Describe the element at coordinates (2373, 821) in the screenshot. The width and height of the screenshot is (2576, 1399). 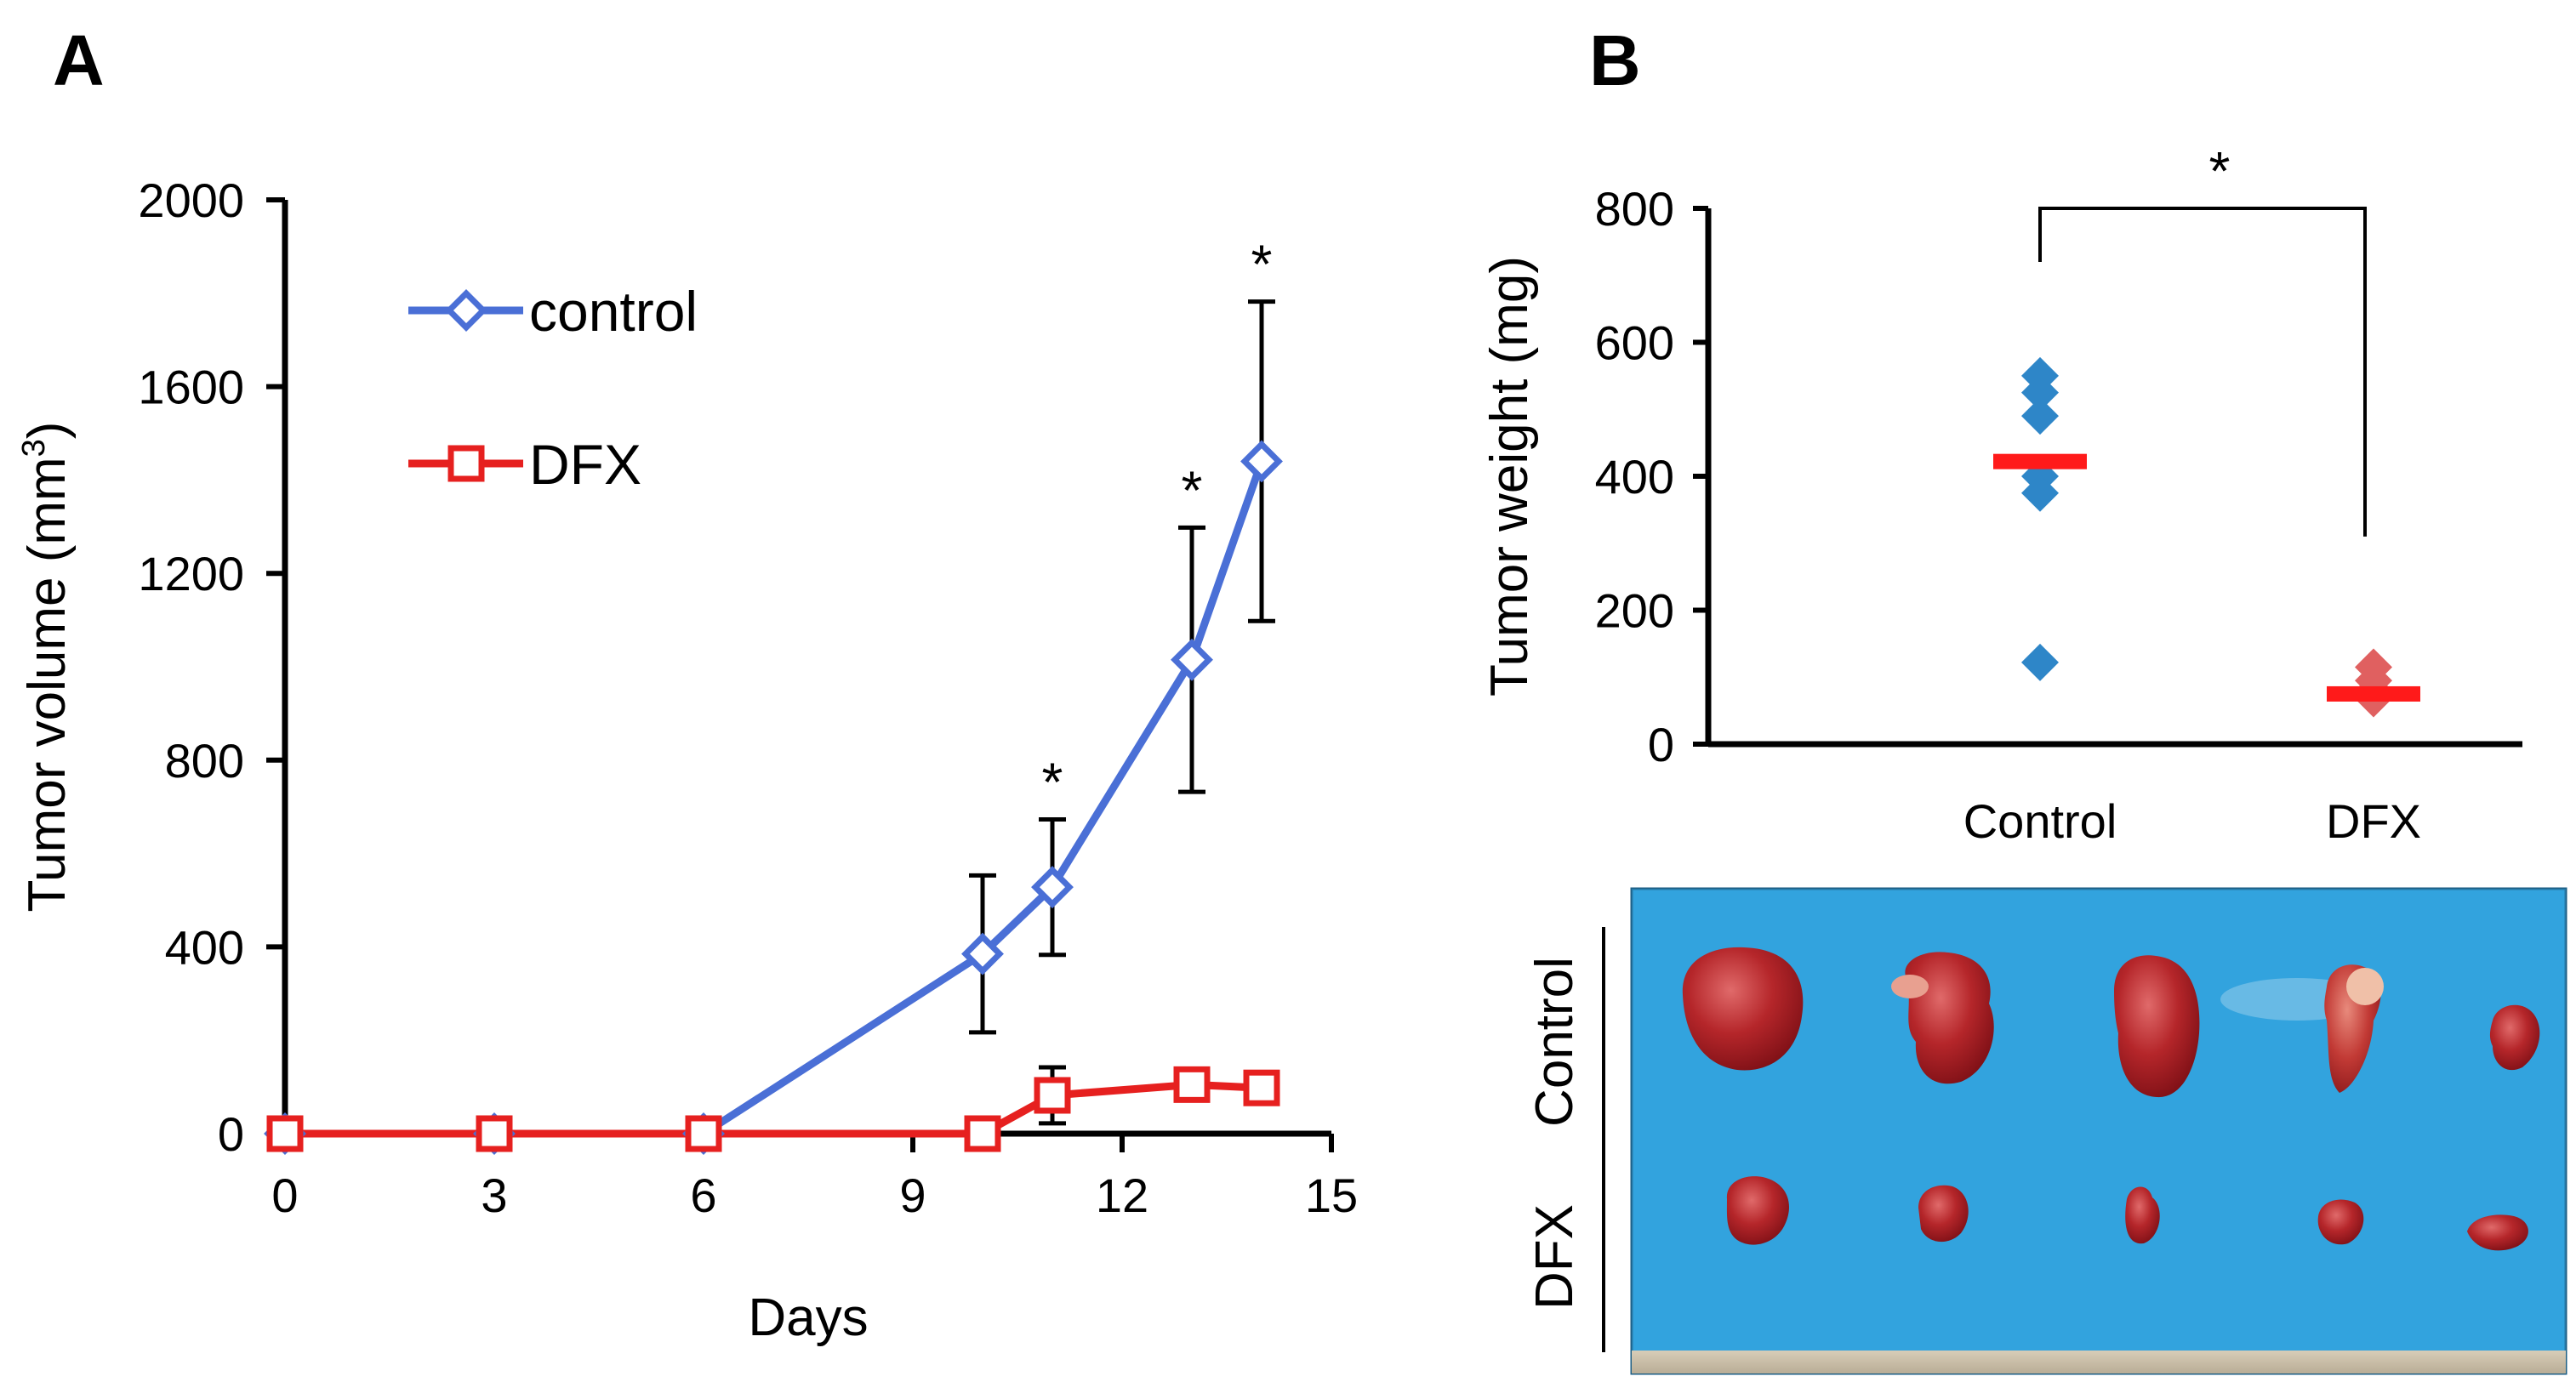
I see `x-category-label: DFX` at that location.